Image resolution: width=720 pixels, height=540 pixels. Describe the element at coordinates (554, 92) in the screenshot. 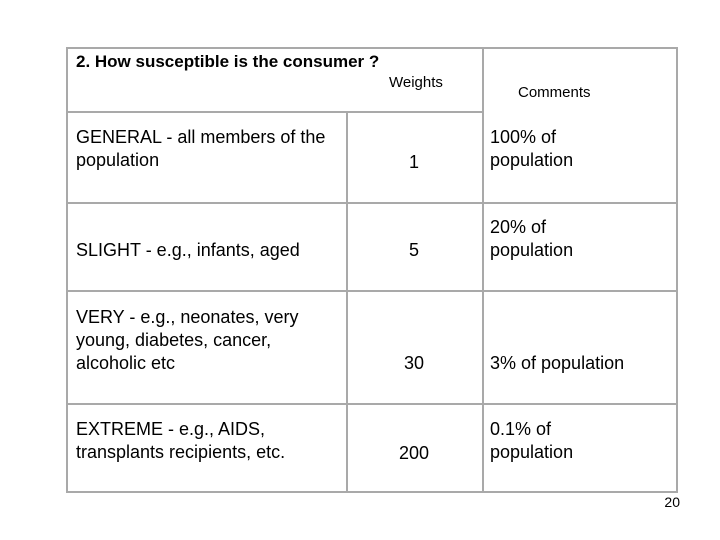

I see `comments-header: Comments` at that location.